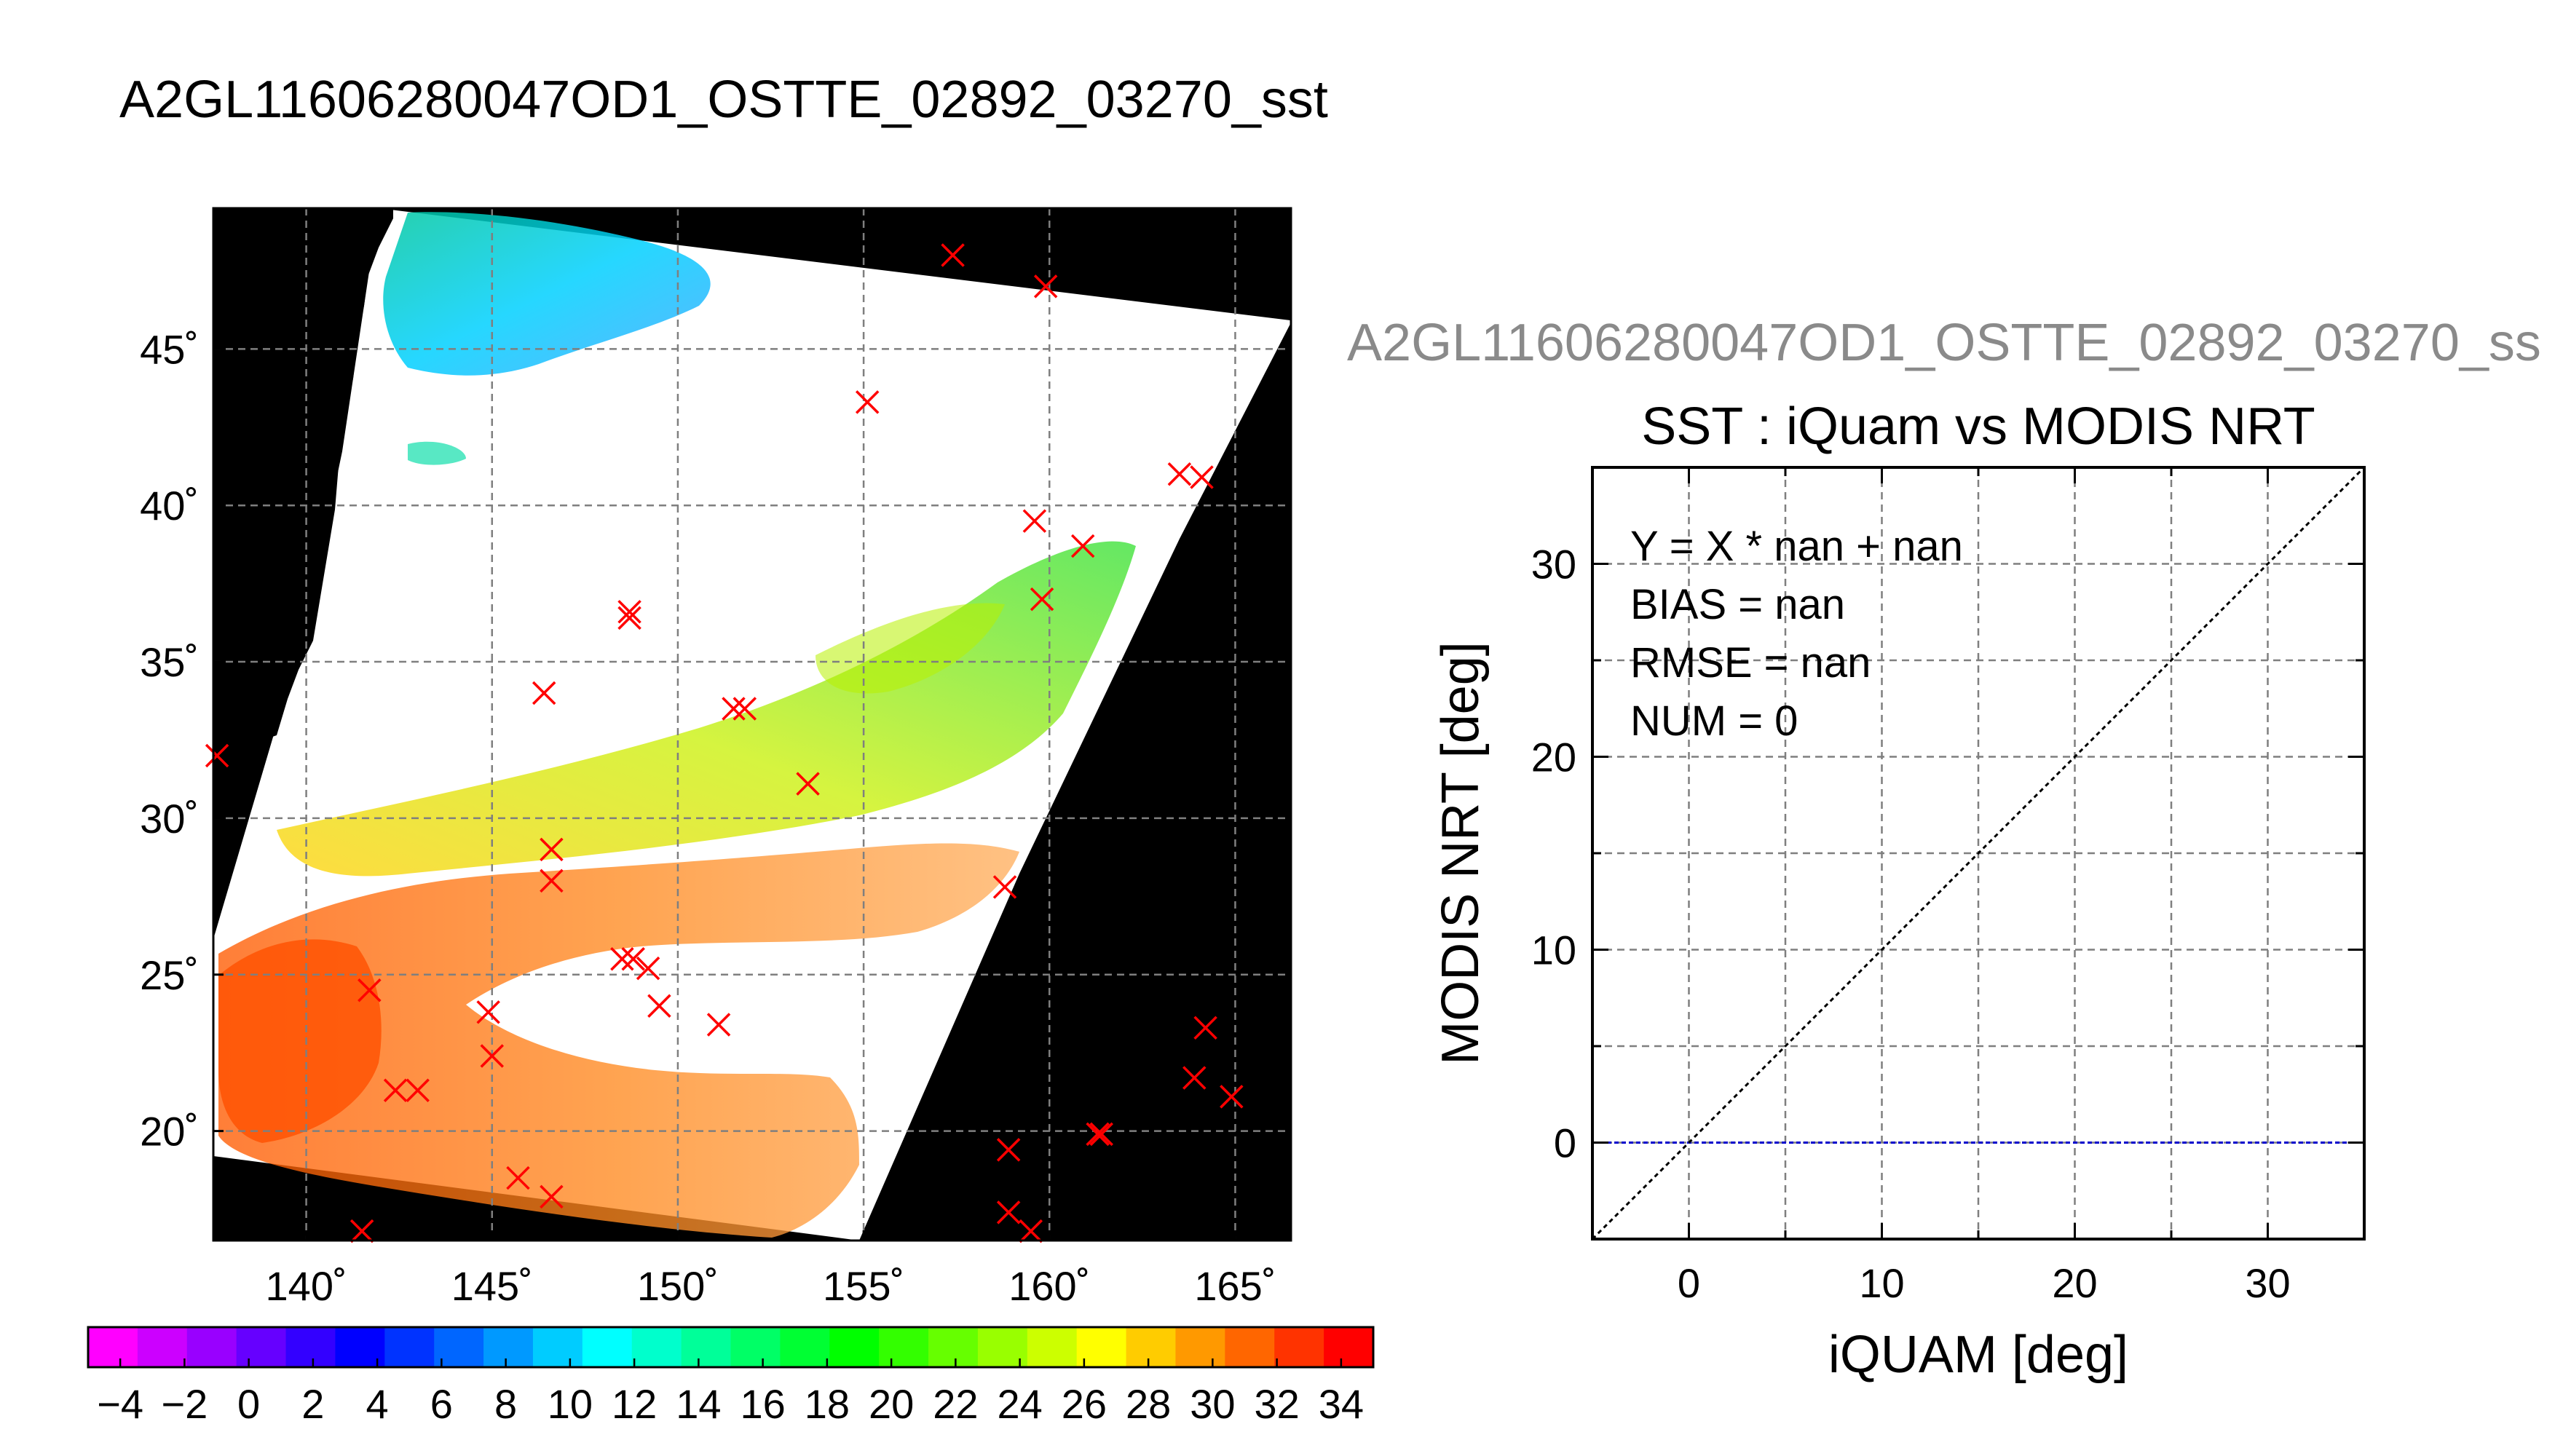  What do you see at coordinates (1750, 663) in the screenshot?
I see `statistic-line: RMSE = nan` at bounding box center [1750, 663].